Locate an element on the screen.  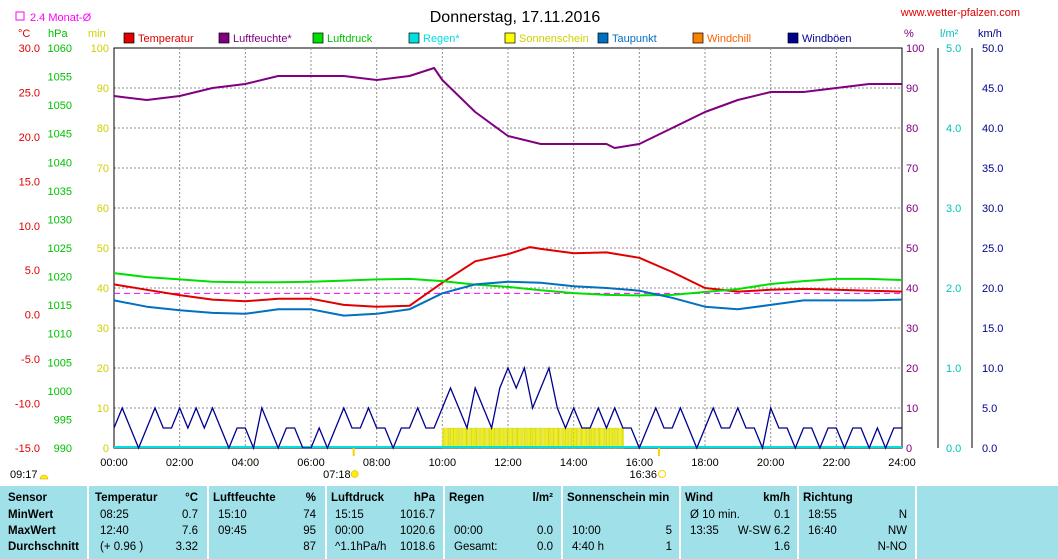
legend-label: Windböen is located at coordinates (827, 39).